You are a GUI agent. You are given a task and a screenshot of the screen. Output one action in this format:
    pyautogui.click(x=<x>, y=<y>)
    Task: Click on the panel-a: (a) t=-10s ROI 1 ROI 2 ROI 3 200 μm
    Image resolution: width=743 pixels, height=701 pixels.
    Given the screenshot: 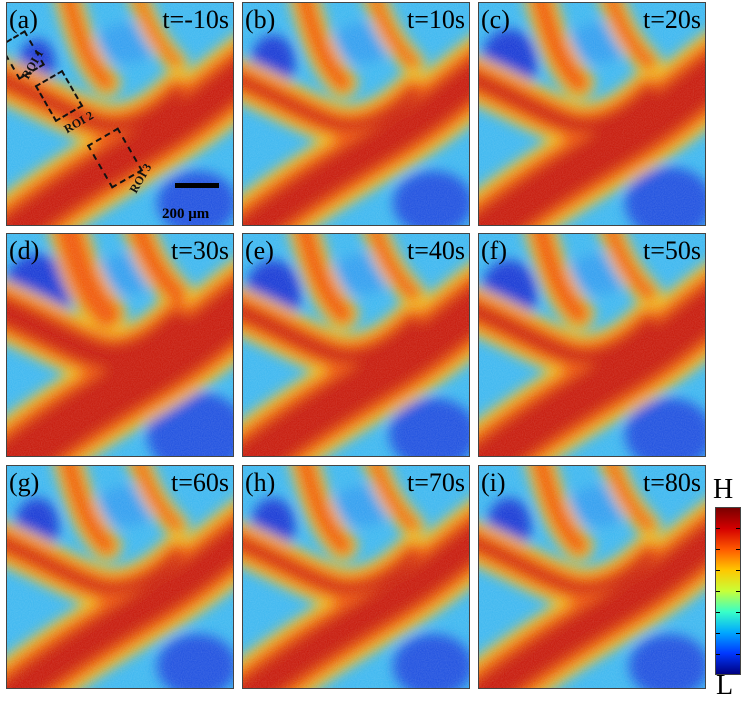 What is the action you would take?
    pyautogui.click(x=120, y=114)
    